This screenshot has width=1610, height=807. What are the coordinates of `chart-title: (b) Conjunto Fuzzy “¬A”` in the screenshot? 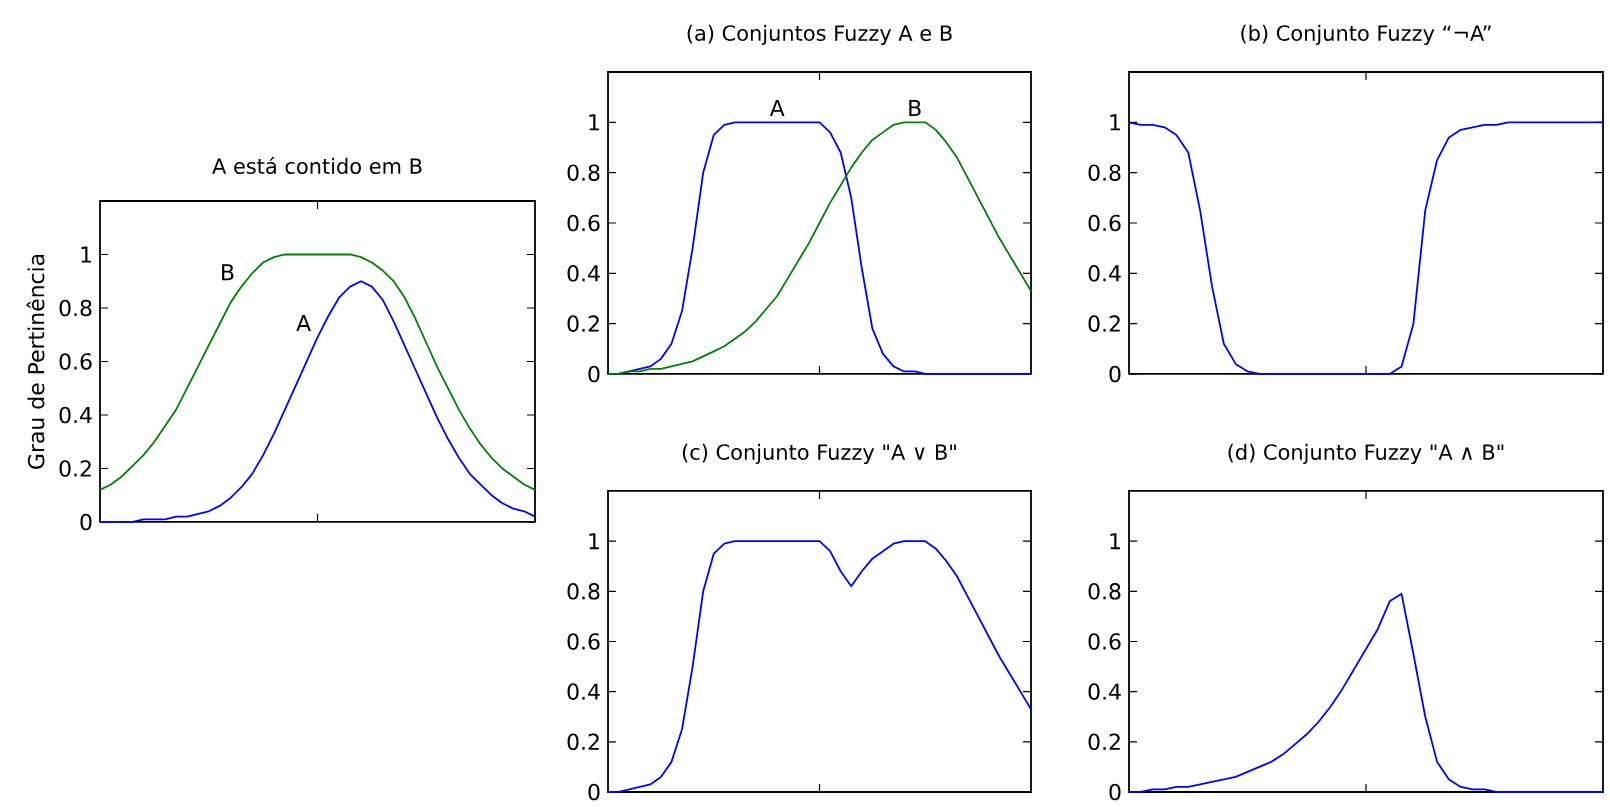 It's located at (1366, 35).